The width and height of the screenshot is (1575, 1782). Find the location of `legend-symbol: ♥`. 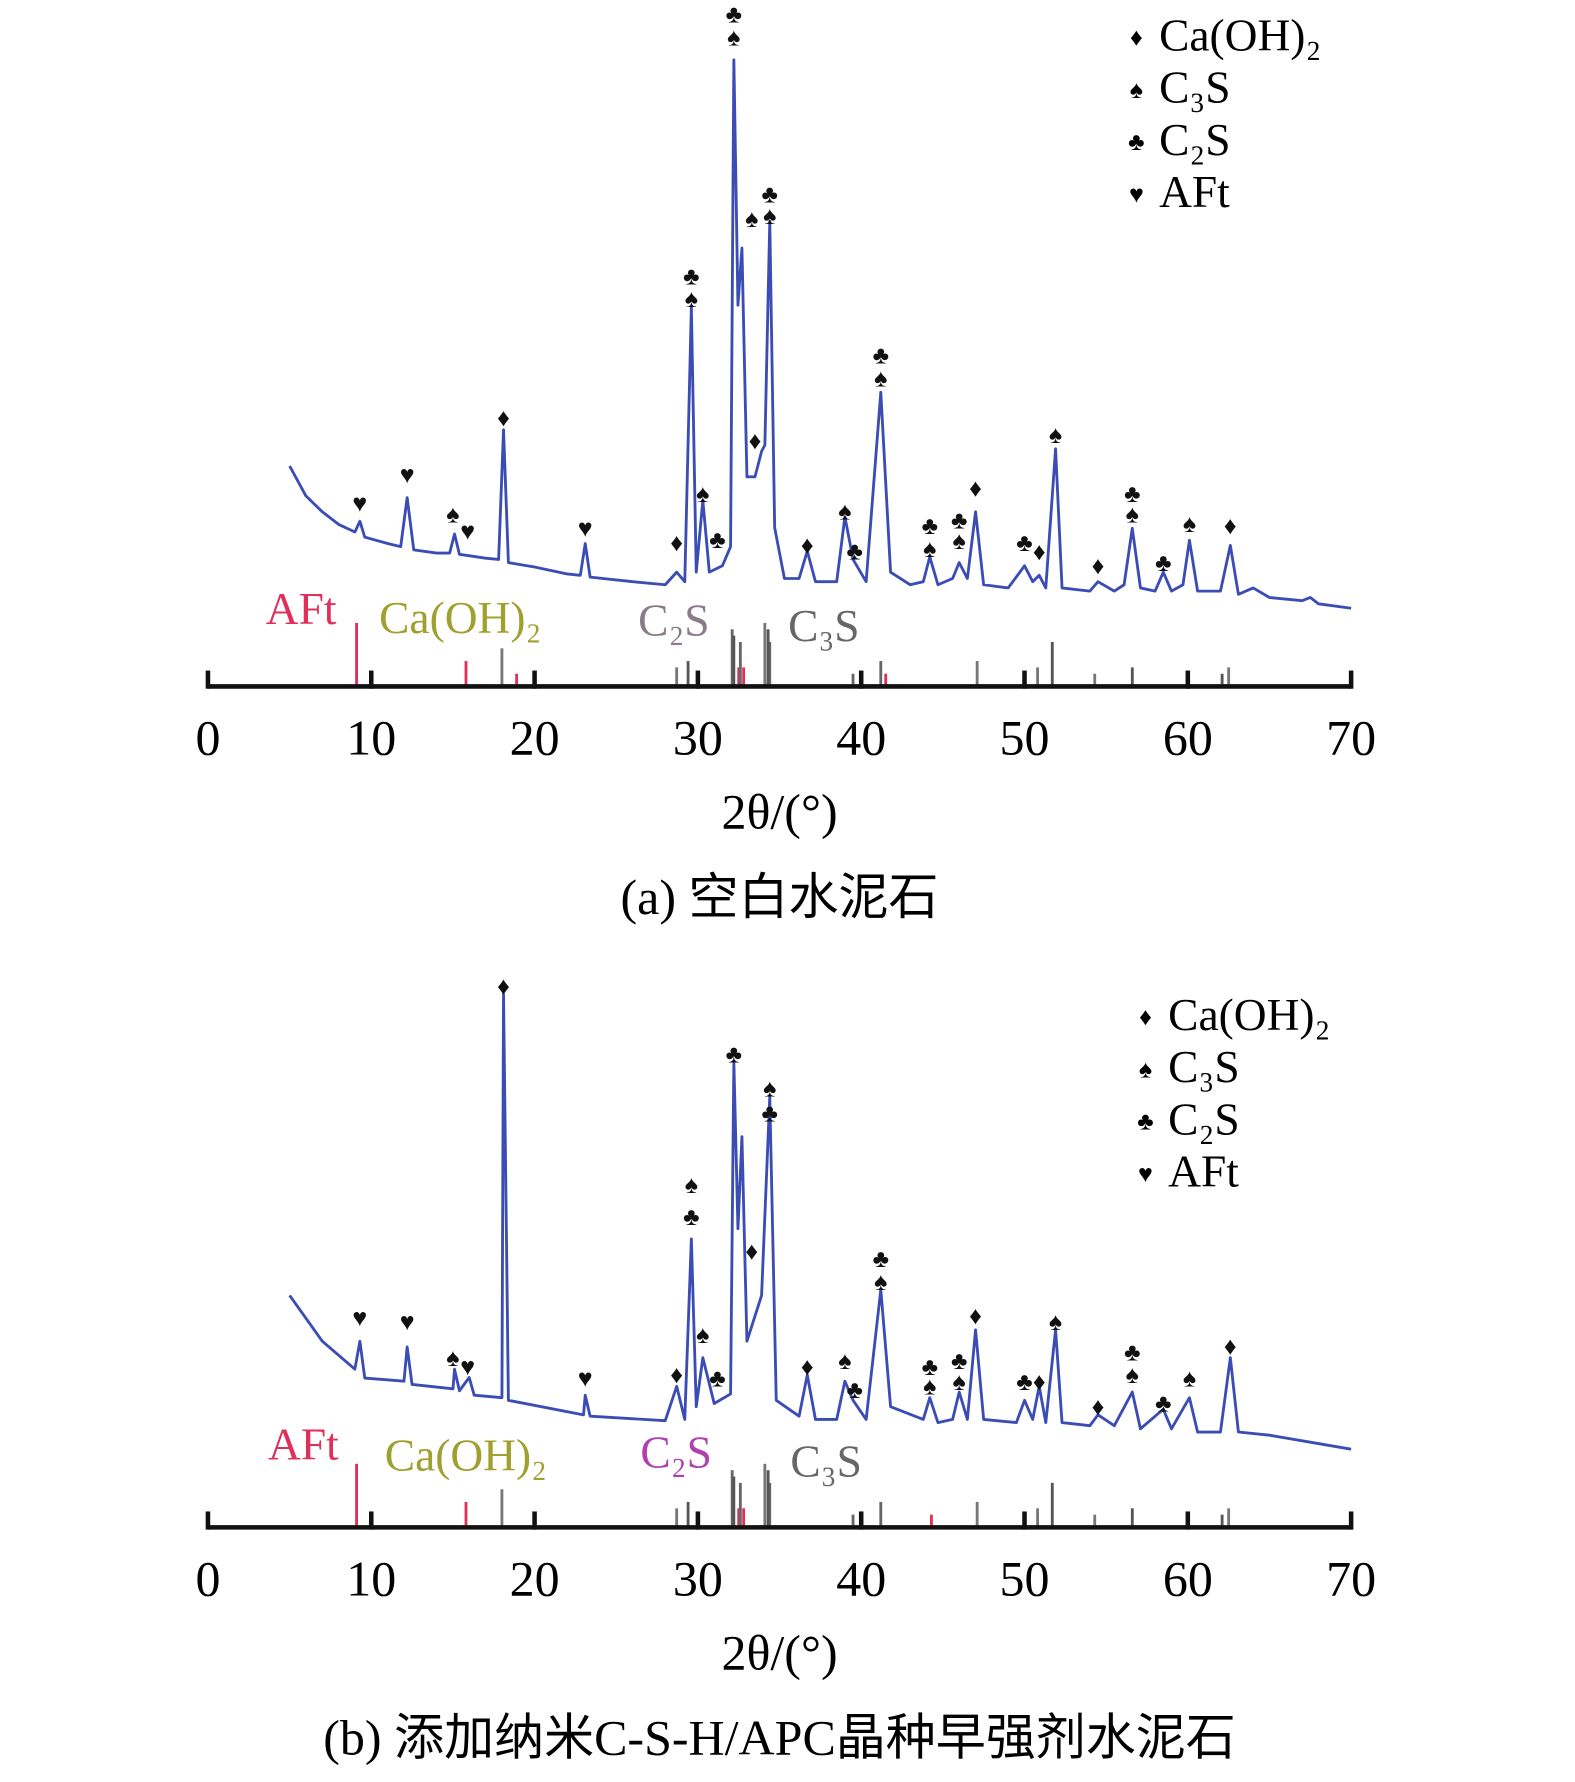

legend-symbol: ♥ is located at coordinates (1136, 194).